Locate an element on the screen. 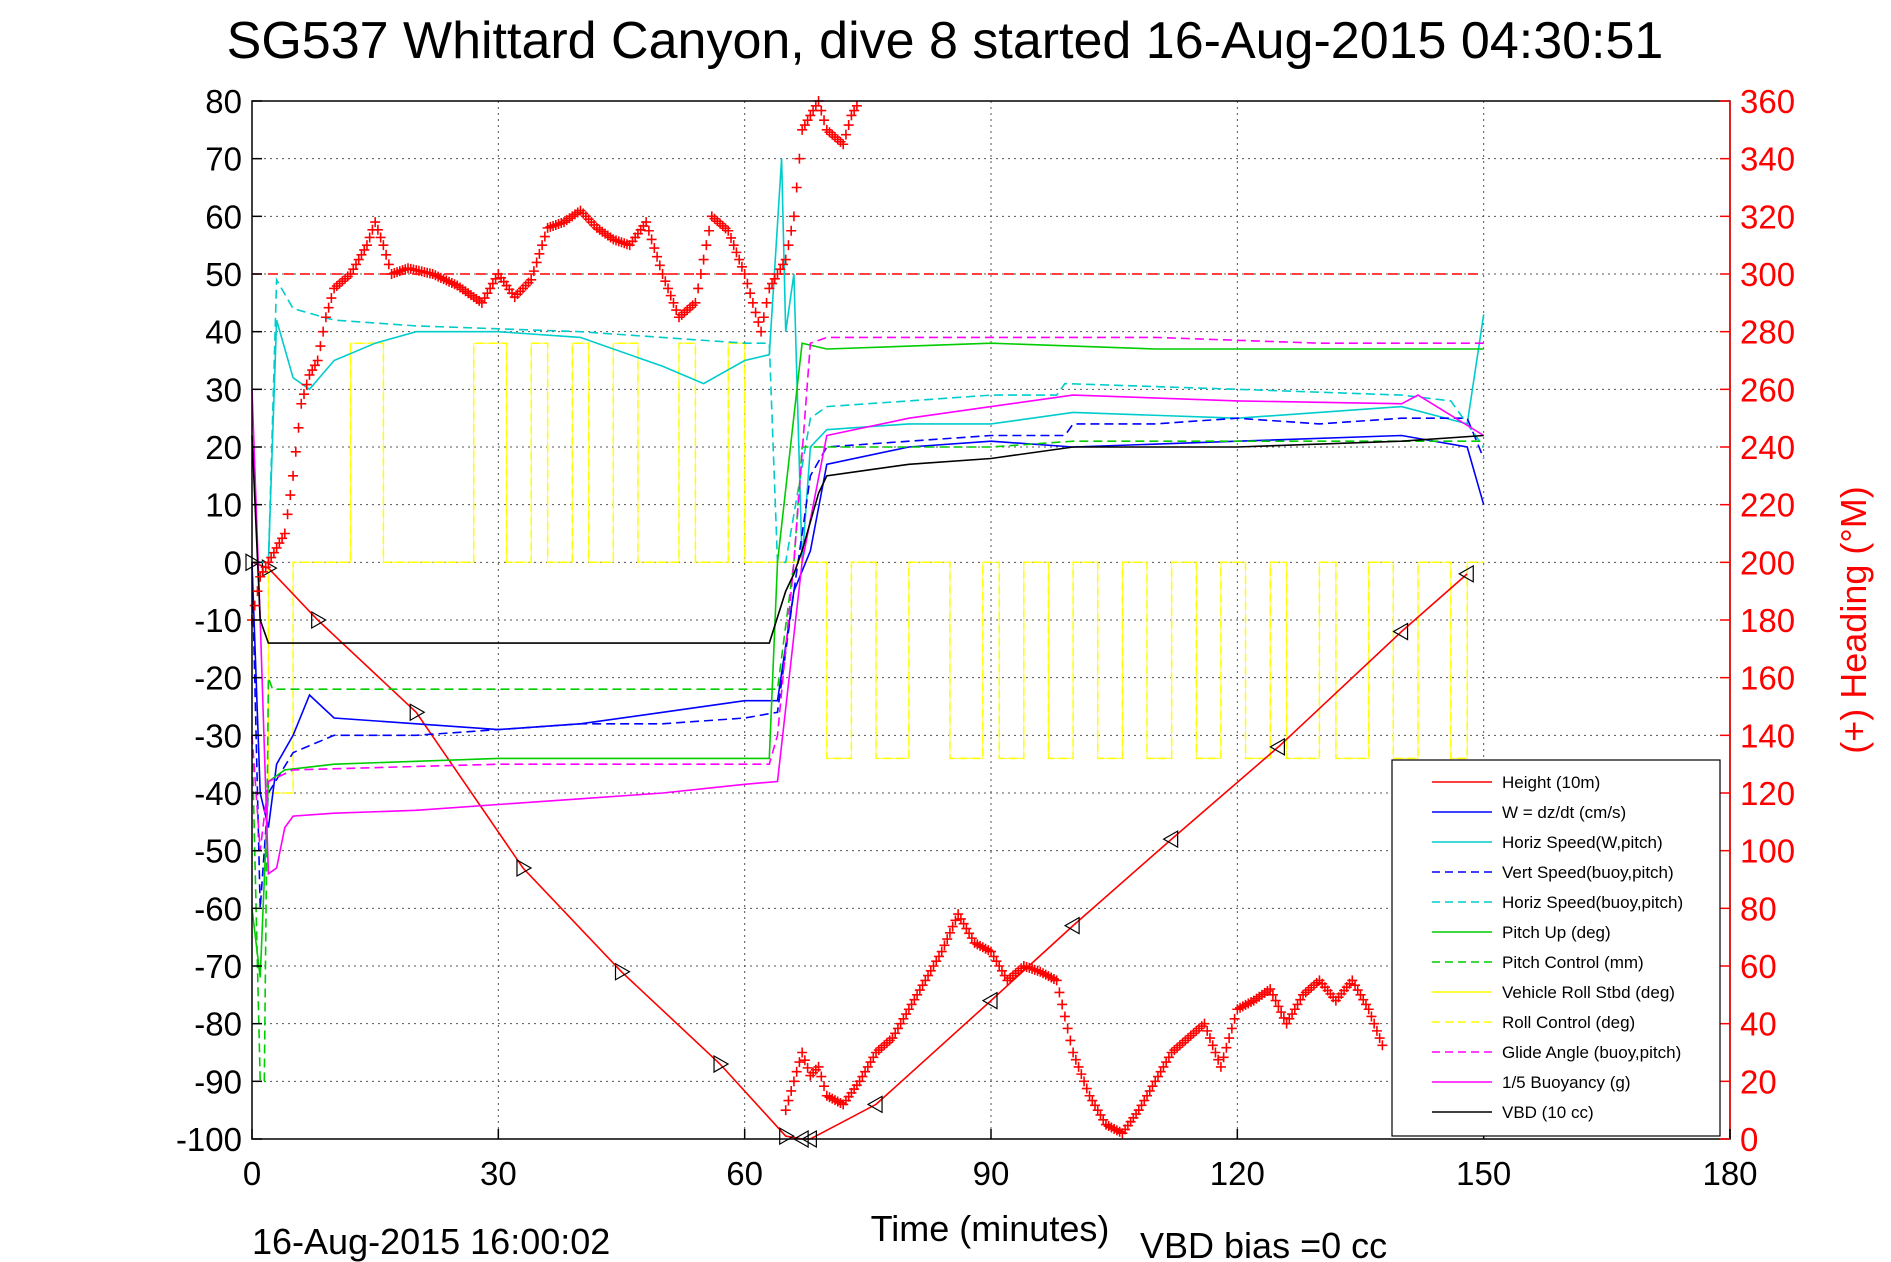 This screenshot has width=1891, height=1262. legend-entry: Vehicle Roll Stbd (deg) is located at coordinates (1588, 992).